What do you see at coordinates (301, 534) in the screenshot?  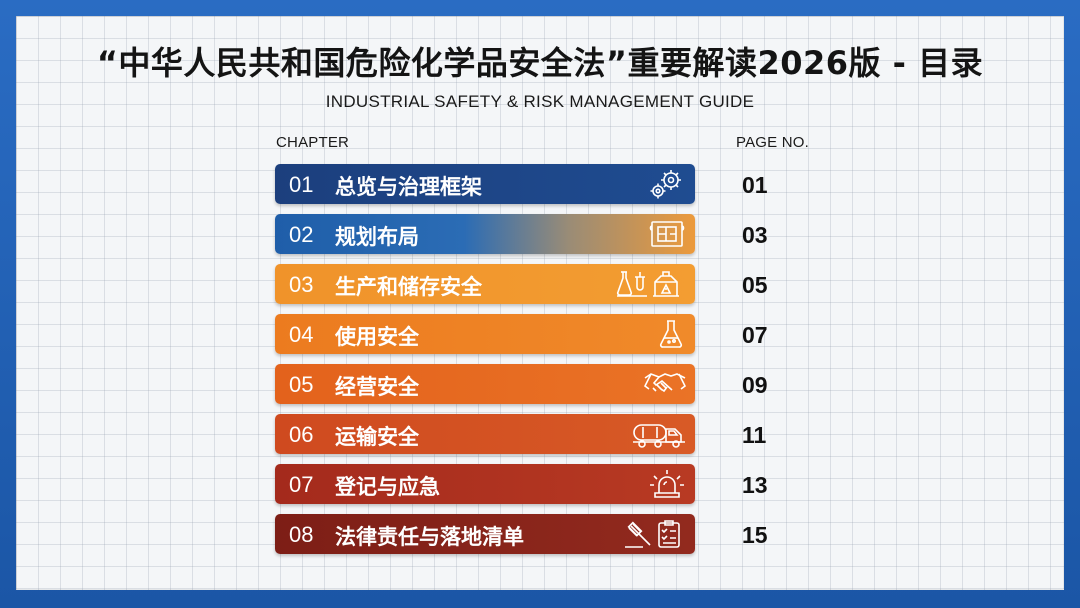 I see `chapter-number: 08` at bounding box center [301, 534].